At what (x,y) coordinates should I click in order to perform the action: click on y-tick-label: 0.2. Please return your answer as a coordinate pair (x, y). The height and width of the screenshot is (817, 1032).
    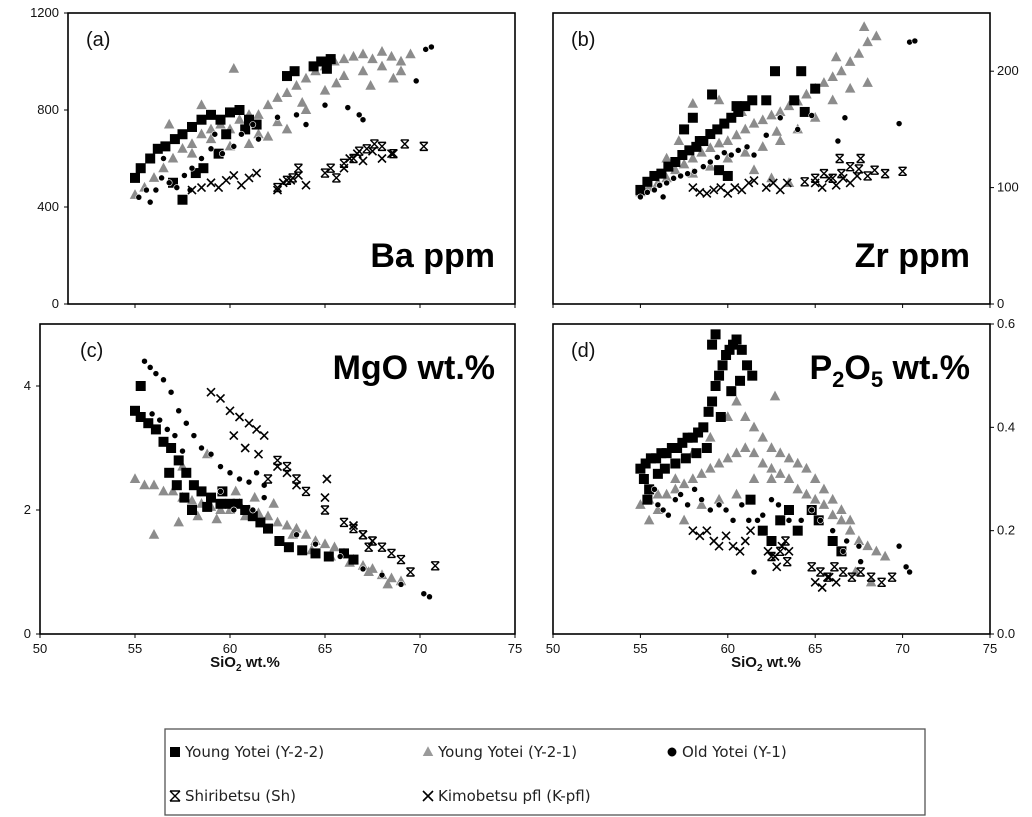
    Looking at the image, I should click on (1006, 530).